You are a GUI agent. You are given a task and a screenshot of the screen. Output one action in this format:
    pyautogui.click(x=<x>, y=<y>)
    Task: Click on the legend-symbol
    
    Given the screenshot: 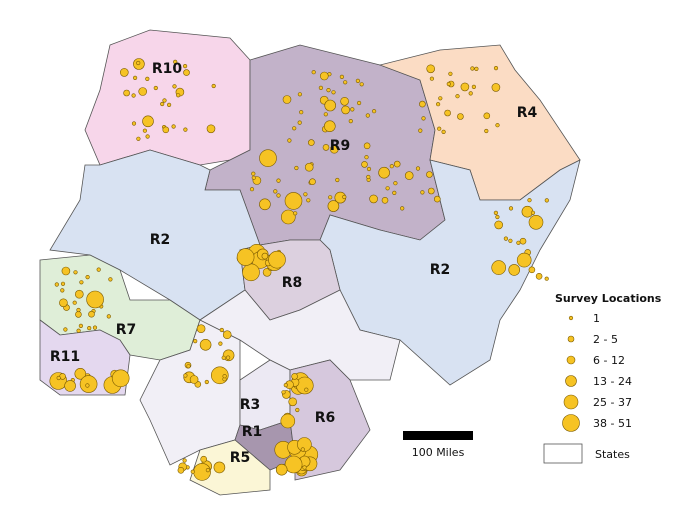 What is the action you would take?
    pyautogui.click(x=571, y=339)
    